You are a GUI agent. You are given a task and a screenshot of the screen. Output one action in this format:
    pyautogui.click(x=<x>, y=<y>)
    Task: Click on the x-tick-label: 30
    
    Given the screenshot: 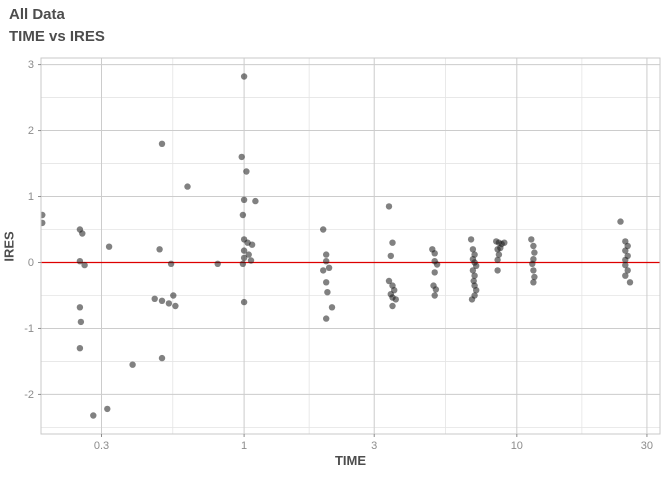 What is the action you would take?
    pyautogui.click(x=647, y=446)
    